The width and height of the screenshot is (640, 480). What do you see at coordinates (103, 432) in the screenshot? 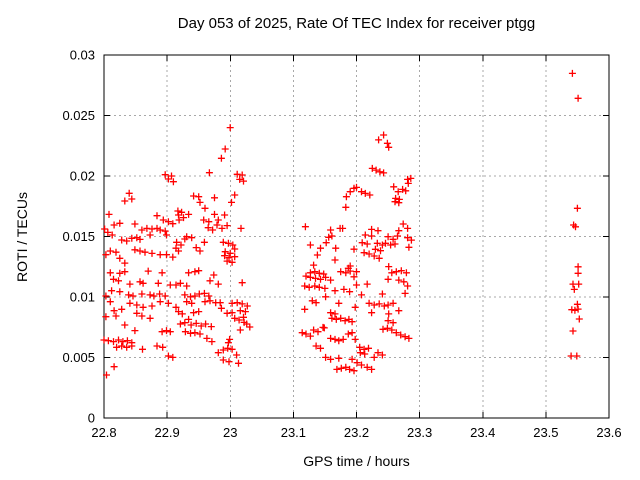
I see `x-tick-label: 22.8` at bounding box center [103, 432].